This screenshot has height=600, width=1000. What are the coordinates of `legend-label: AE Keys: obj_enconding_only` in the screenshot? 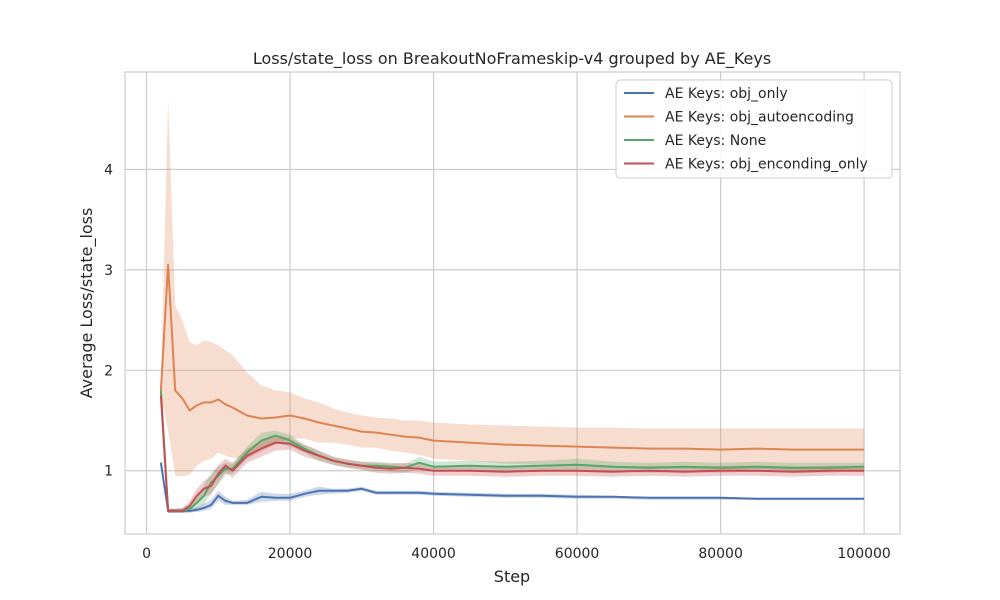 It's located at (766, 165).